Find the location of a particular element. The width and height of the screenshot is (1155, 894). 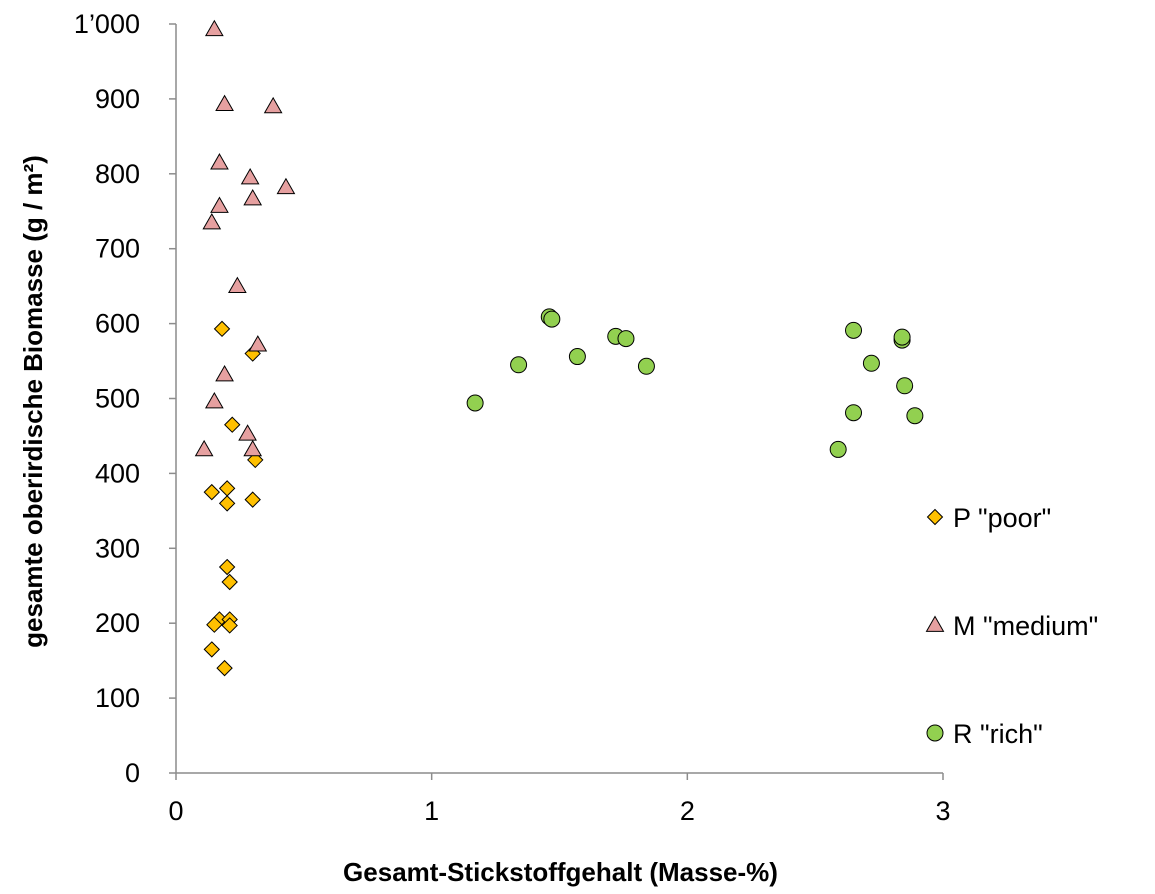

legend-label: M "medium" is located at coordinates (1025, 626).